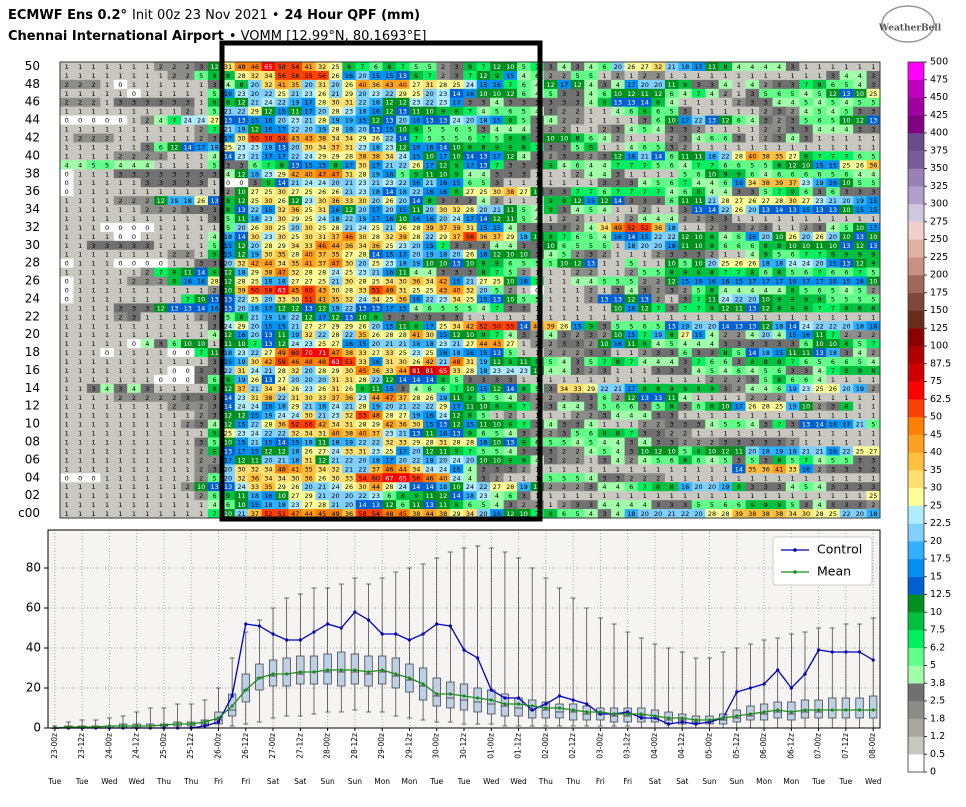 Image resolution: width=966 pixels, height=807 pixels. Describe the element at coordinates (255, 291) in the screenshot. I see `cell-value: 50` at that location.